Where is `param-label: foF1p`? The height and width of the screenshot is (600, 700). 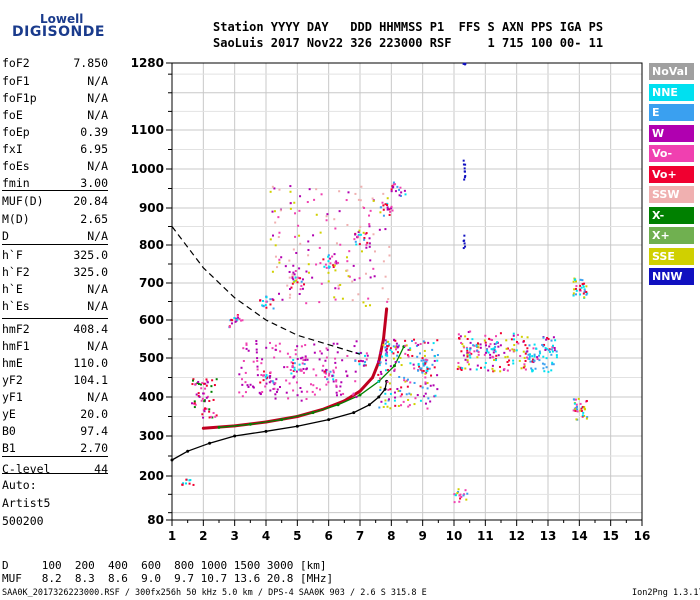
param-label: foF1p is located at coordinates (19, 98).